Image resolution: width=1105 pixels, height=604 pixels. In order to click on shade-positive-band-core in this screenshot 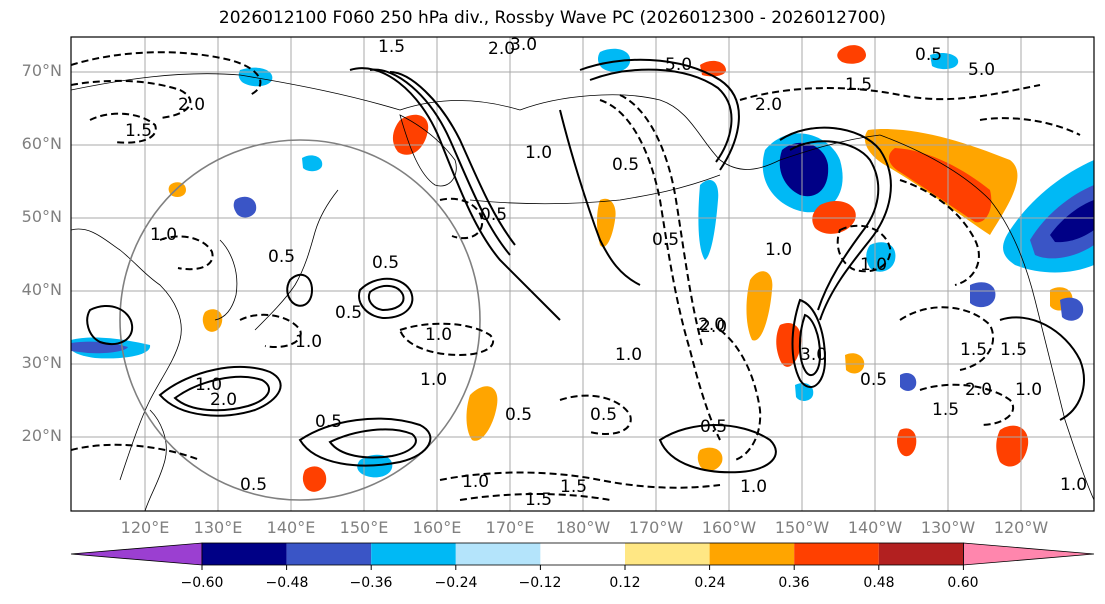, I will do `click(940, 185)`.